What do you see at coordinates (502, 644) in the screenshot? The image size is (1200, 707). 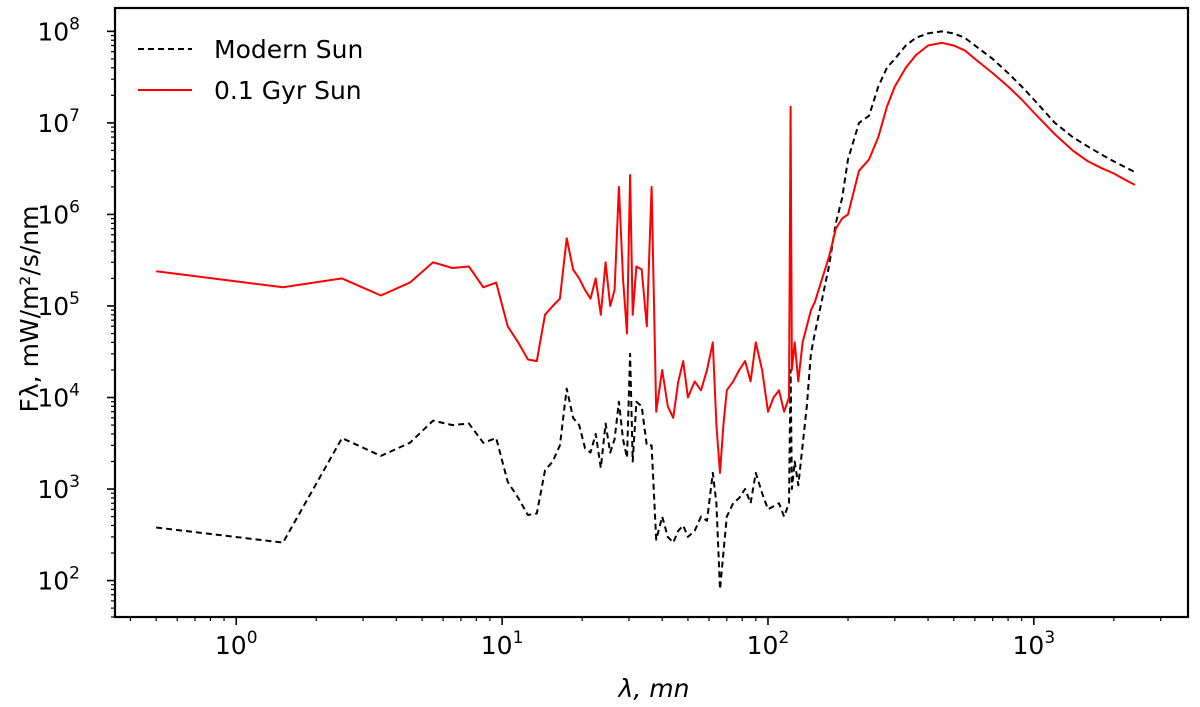 I see `x-tick-label: 101` at bounding box center [502, 644].